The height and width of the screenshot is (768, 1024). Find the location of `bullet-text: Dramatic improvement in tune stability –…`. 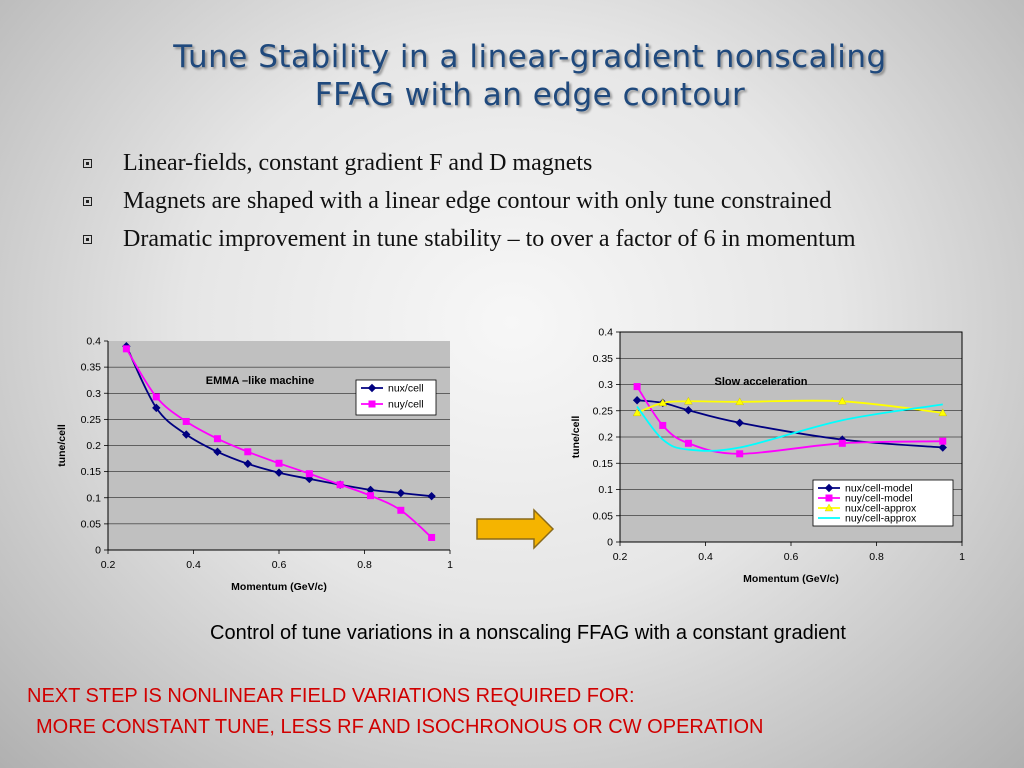

bullet-text: Dramatic improvement in tune stability –… is located at coordinates (489, 239).